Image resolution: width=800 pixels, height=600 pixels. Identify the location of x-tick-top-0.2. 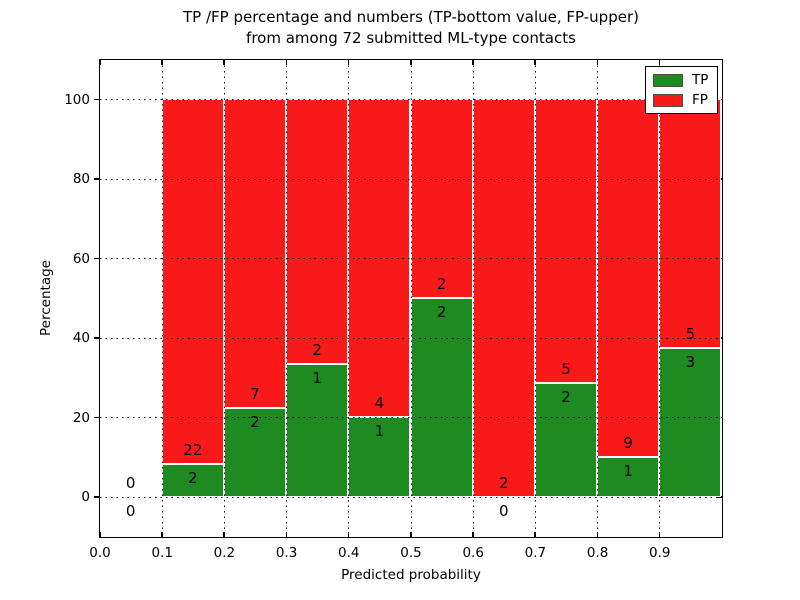
(224, 62).